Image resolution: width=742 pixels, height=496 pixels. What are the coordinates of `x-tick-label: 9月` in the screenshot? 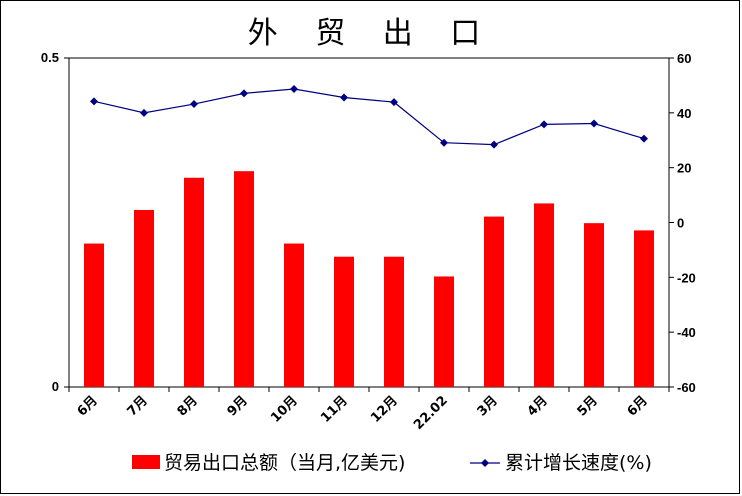 It's located at (238, 406).